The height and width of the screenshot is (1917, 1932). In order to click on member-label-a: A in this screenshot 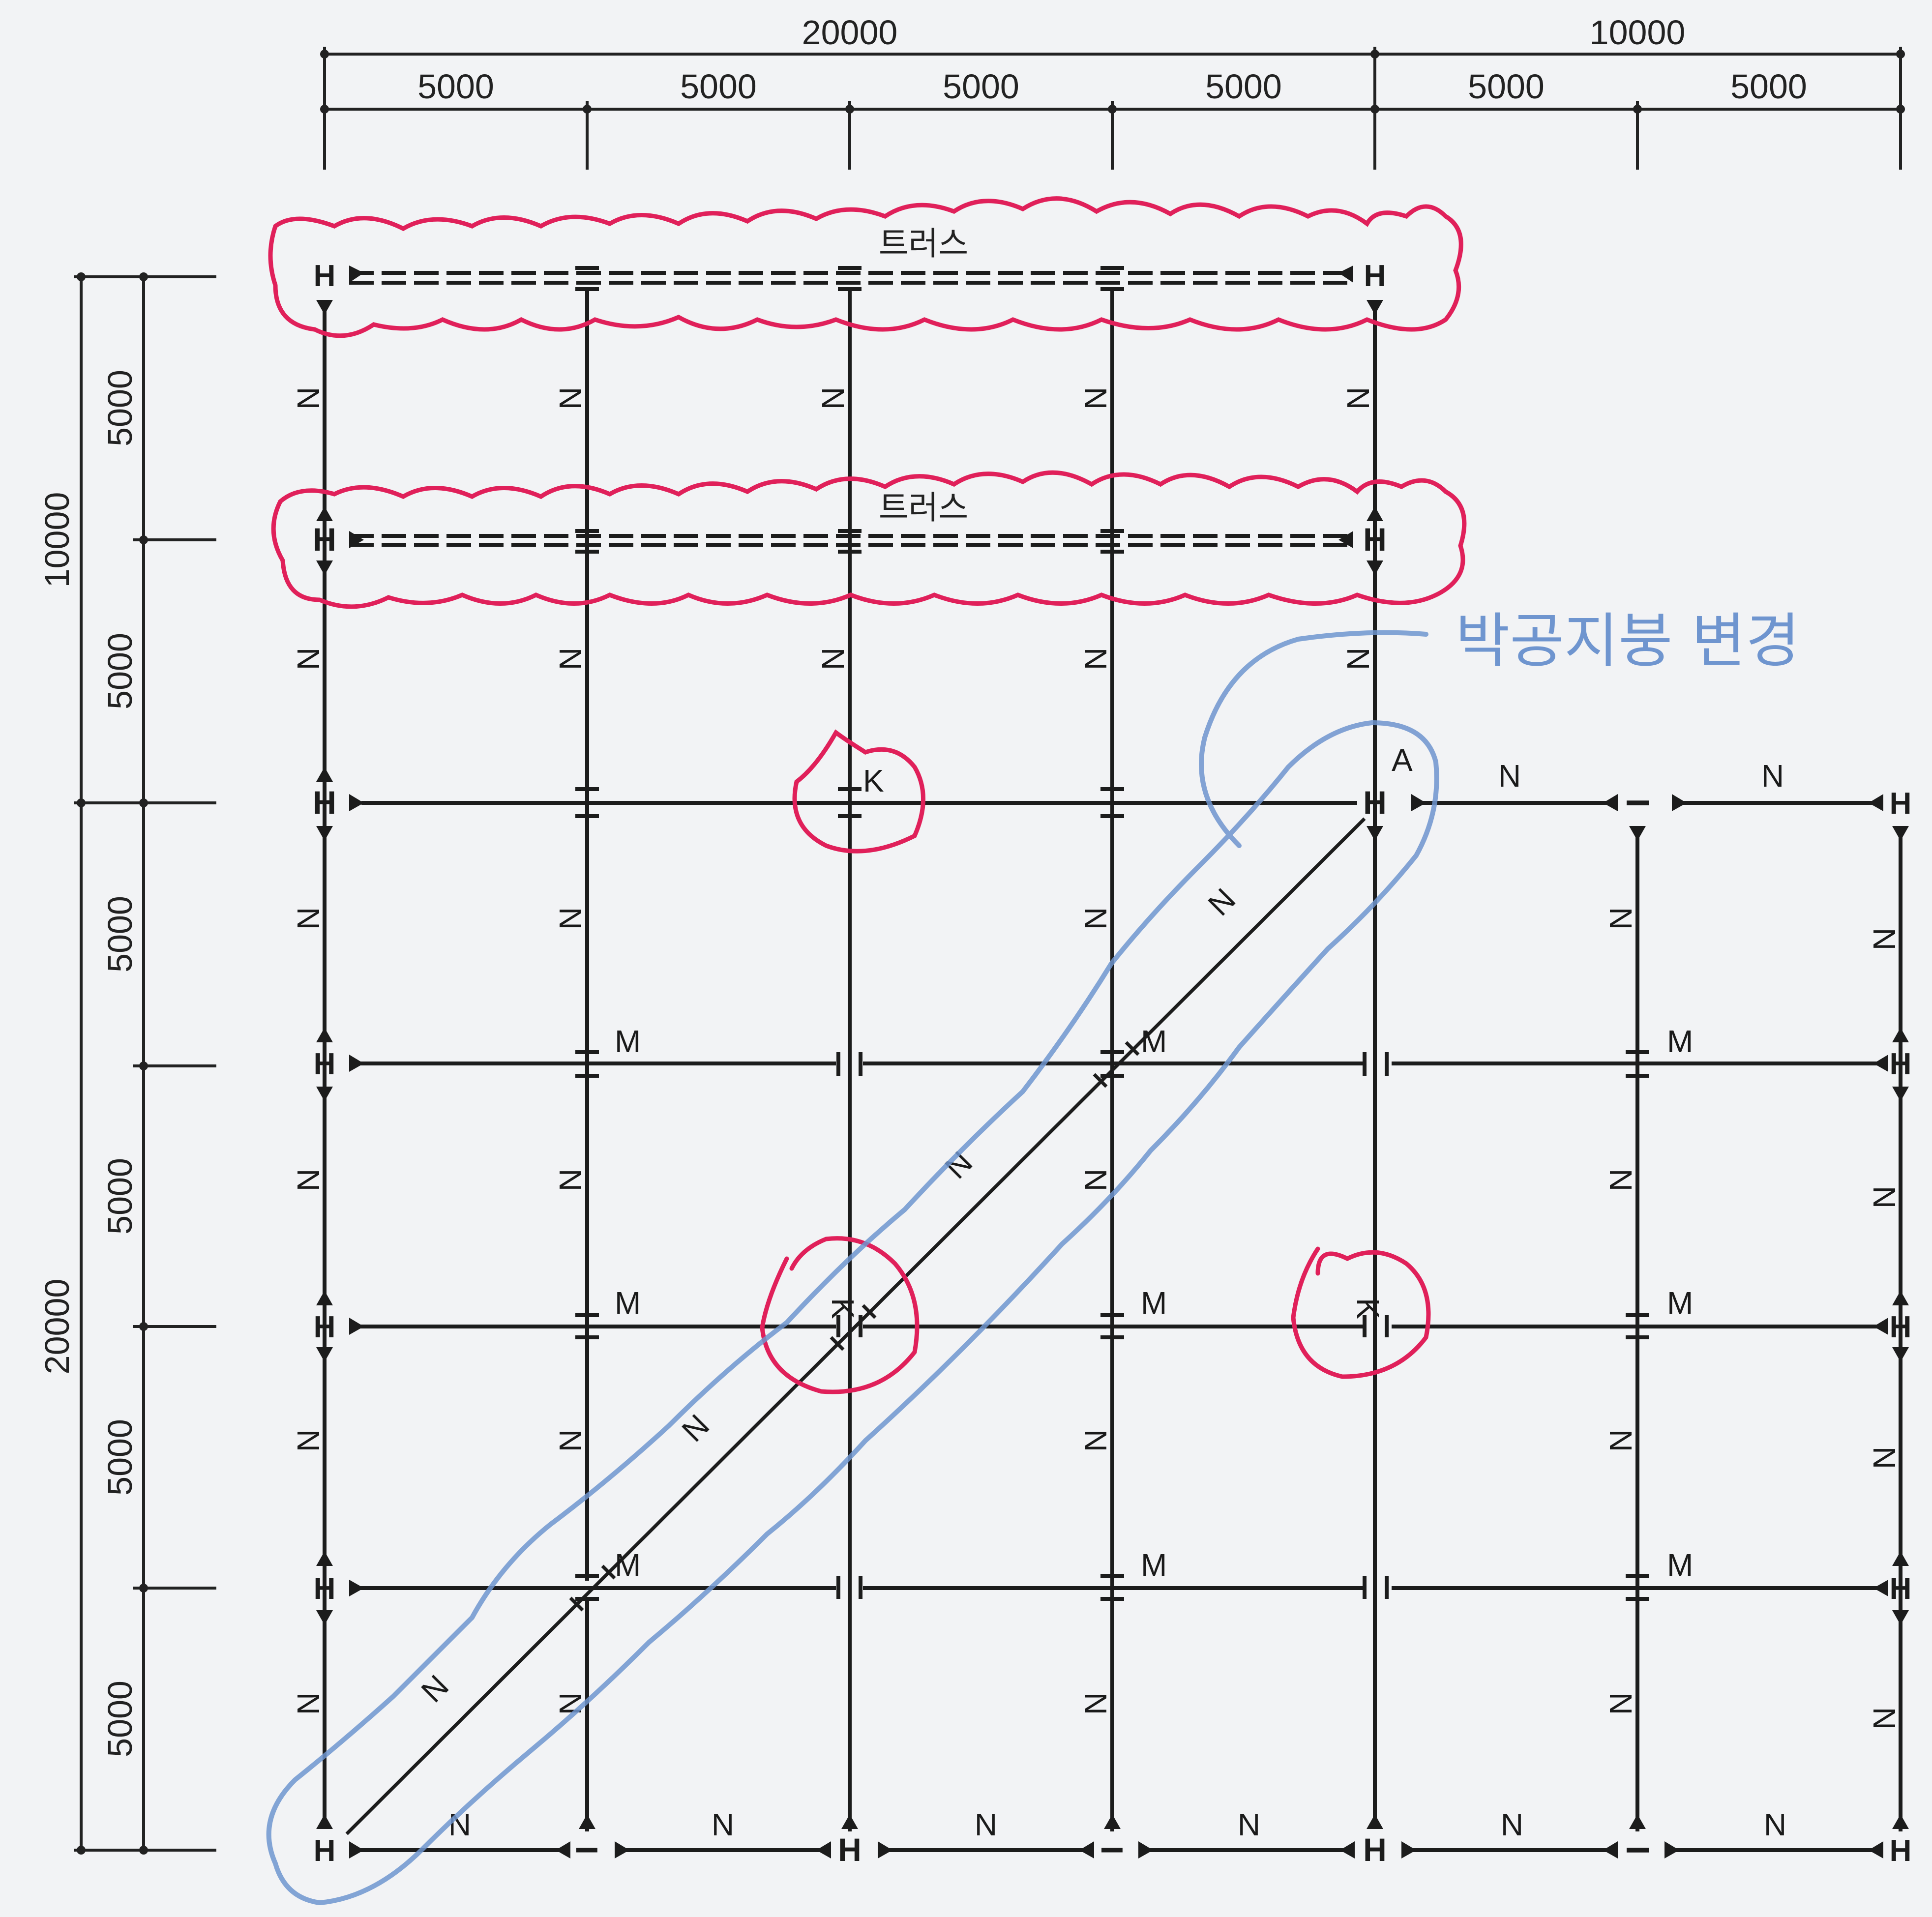, I will do `click(1402, 760)`.